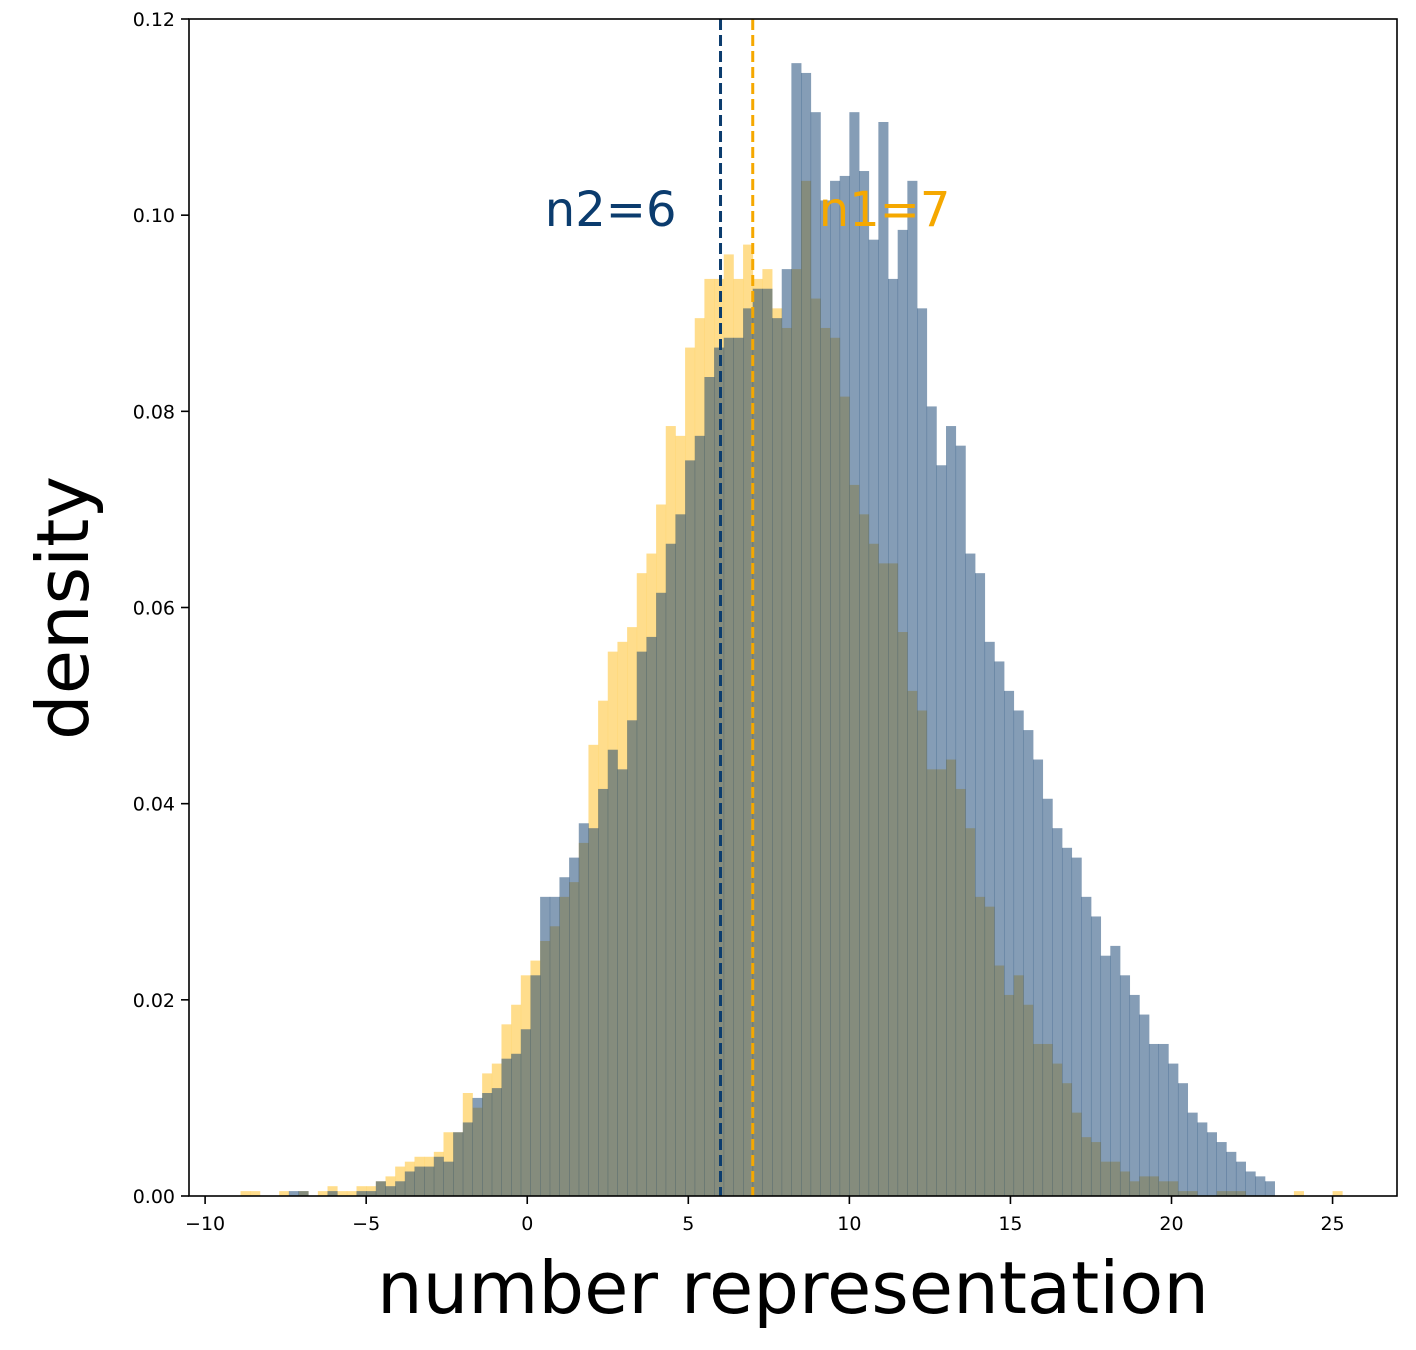 This screenshot has height=1350, width=1416. Describe the element at coordinates (154, 412) in the screenshot. I see `y-tick-label: 0.08` at that location.